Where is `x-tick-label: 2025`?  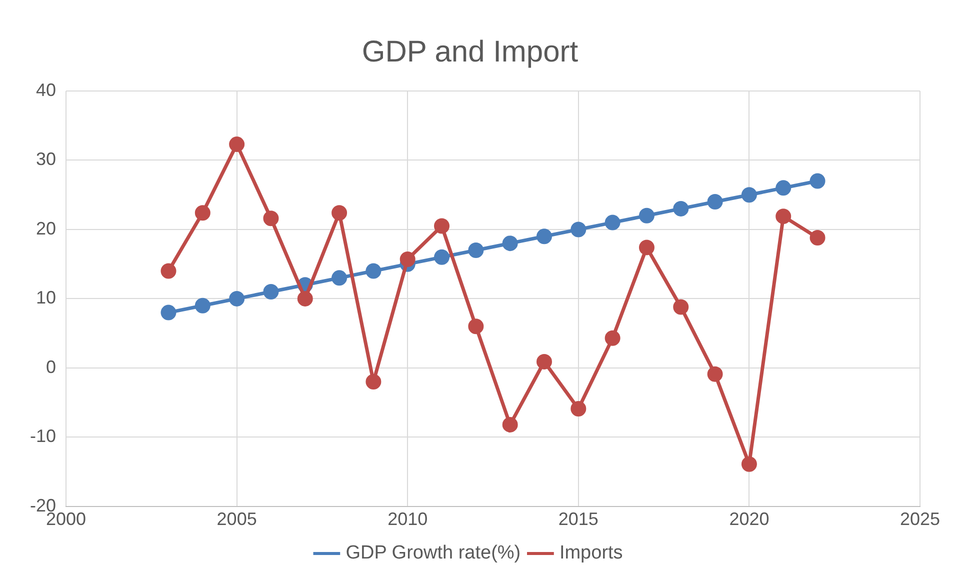
x-tick-label: 2025 is located at coordinates (920, 519).